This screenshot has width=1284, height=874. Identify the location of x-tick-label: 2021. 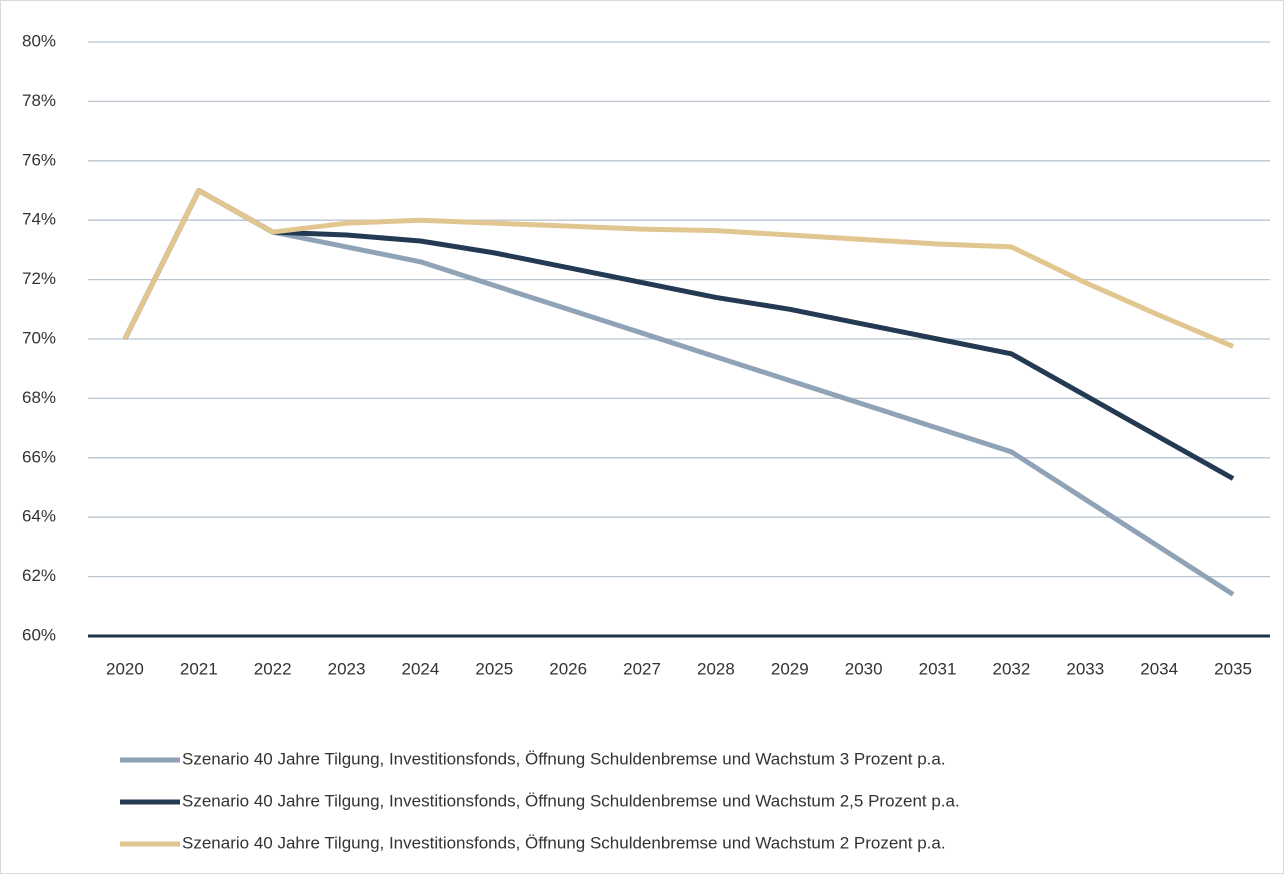
(199, 668).